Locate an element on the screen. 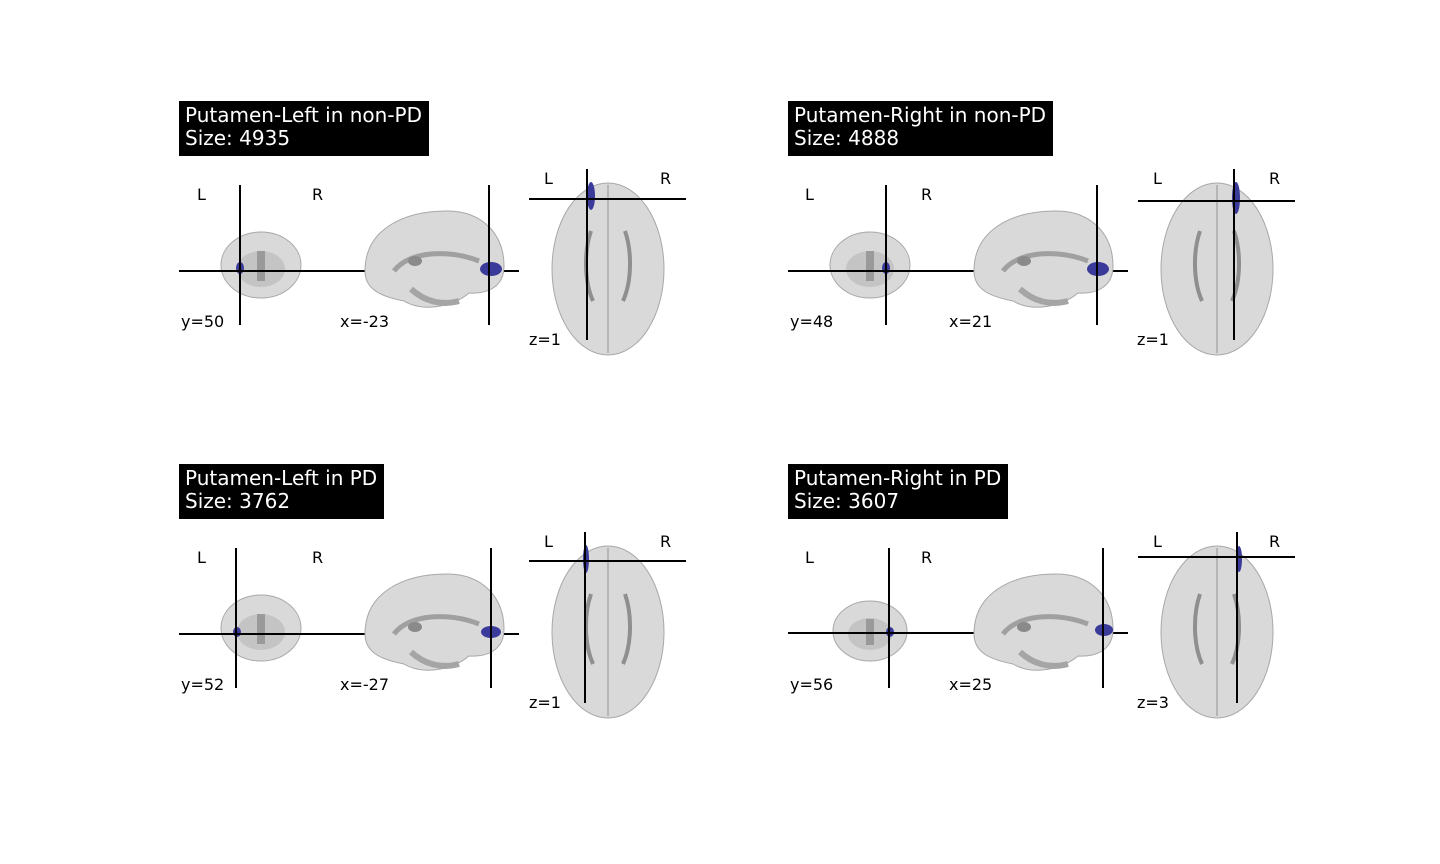 The height and width of the screenshot is (864, 1440). panel-title-box: Putamen-Left in PD Size: 3762 is located at coordinates (282, 491).